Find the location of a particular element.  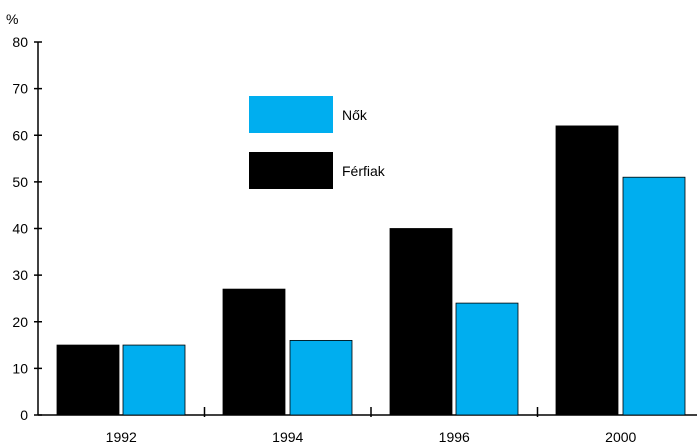

bar-n-k-1994 is located at coordinates (321, 377).